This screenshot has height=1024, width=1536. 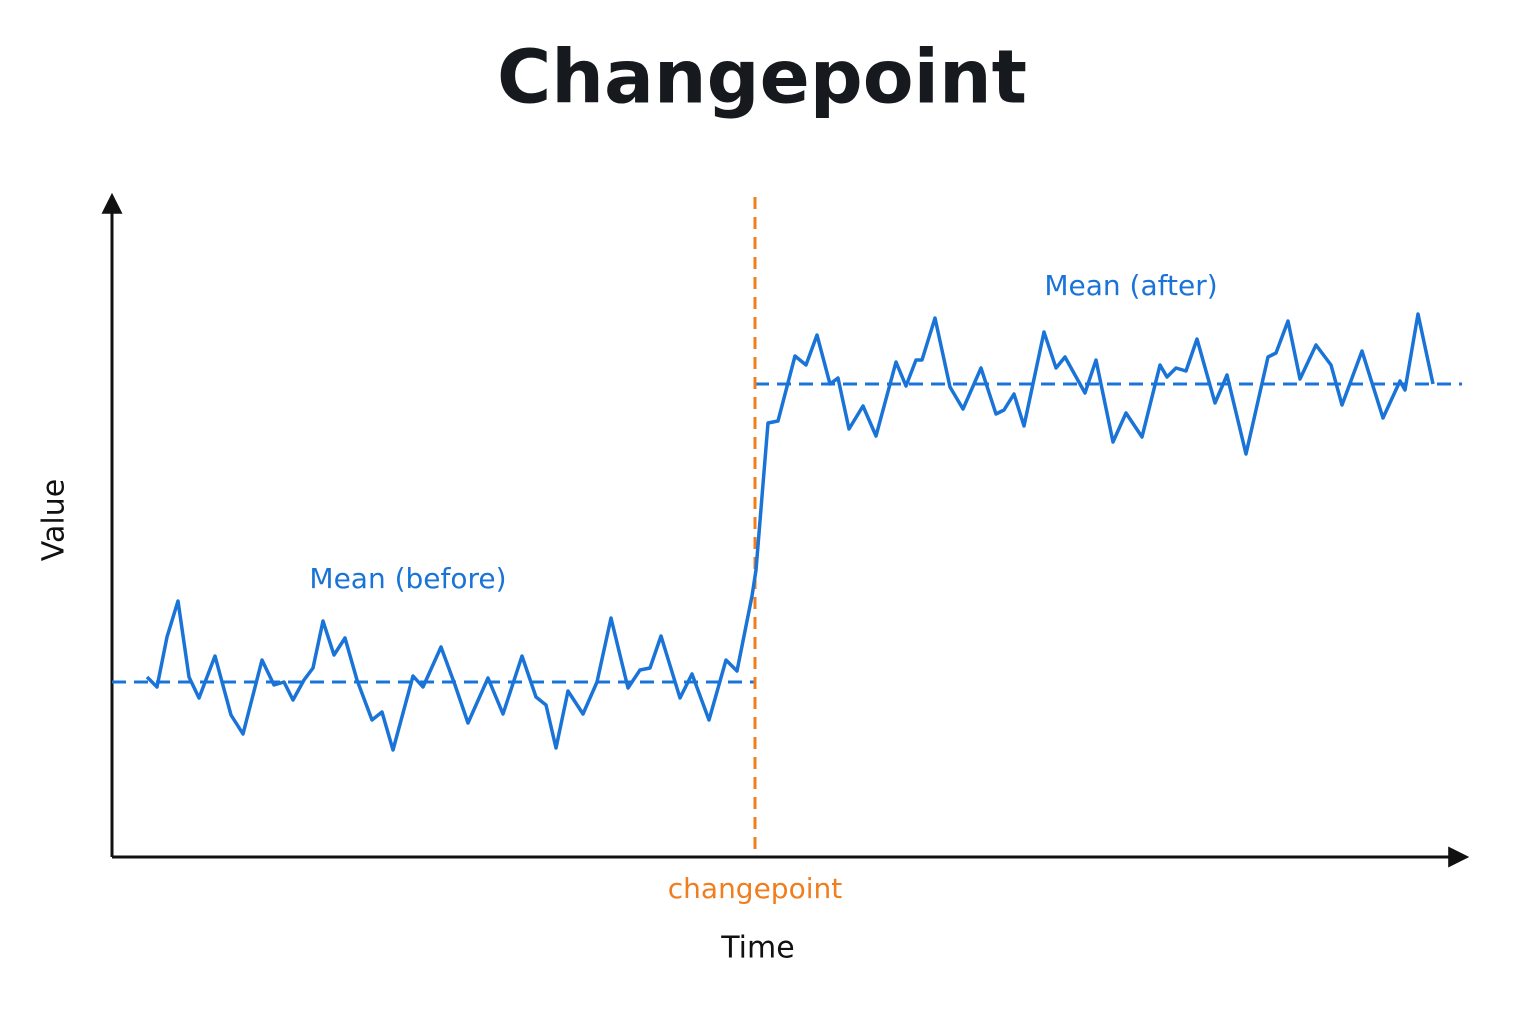 I want to click on mean-label: Mean (before), so click(x=407, y=578).